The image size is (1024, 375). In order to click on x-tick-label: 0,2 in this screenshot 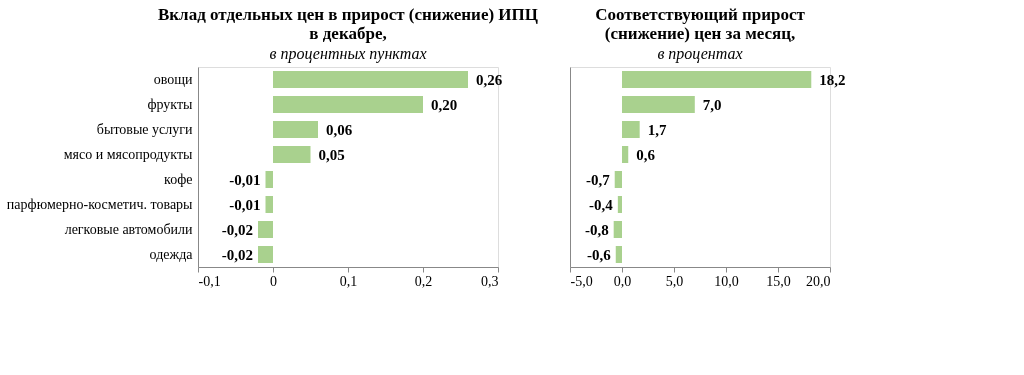, I will do `click(423, 281)`.